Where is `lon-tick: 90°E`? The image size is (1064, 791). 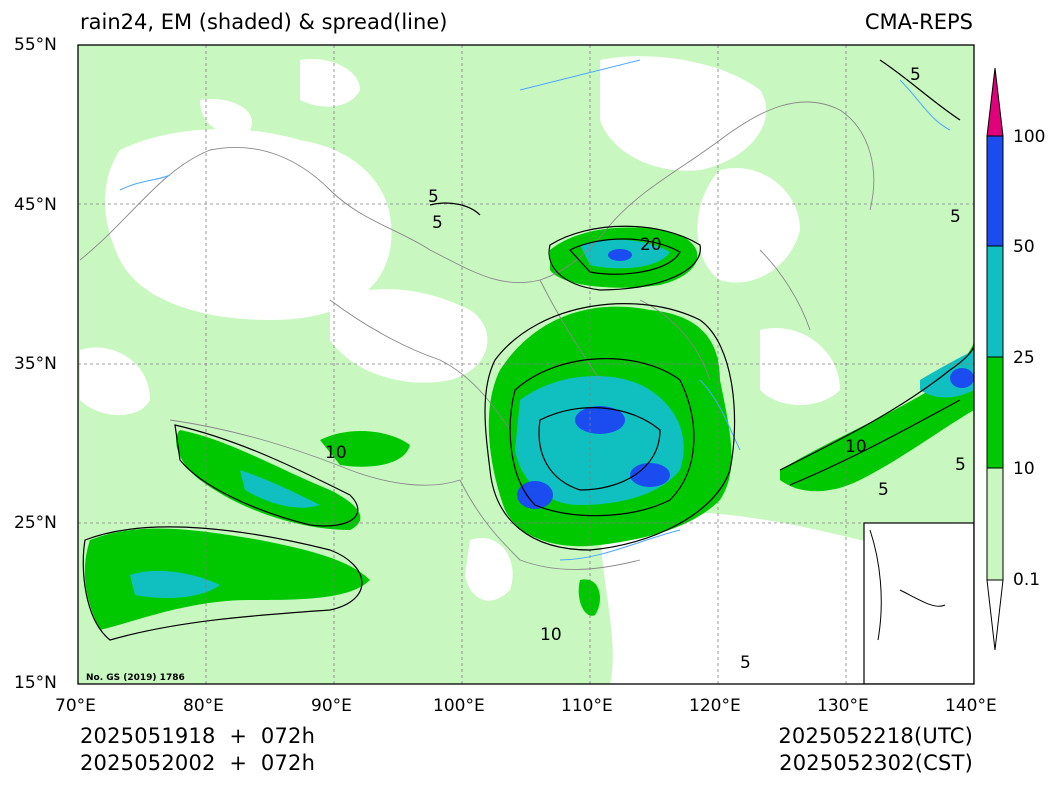 lon-tick: 90°E is located at coordinates (331, 706).